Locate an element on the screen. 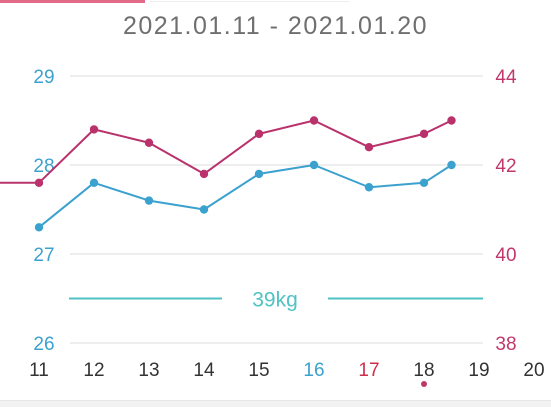 The width and height of the screenshot is (551, 407). right-axis-label: 42 is located at coordinates (505, 166).